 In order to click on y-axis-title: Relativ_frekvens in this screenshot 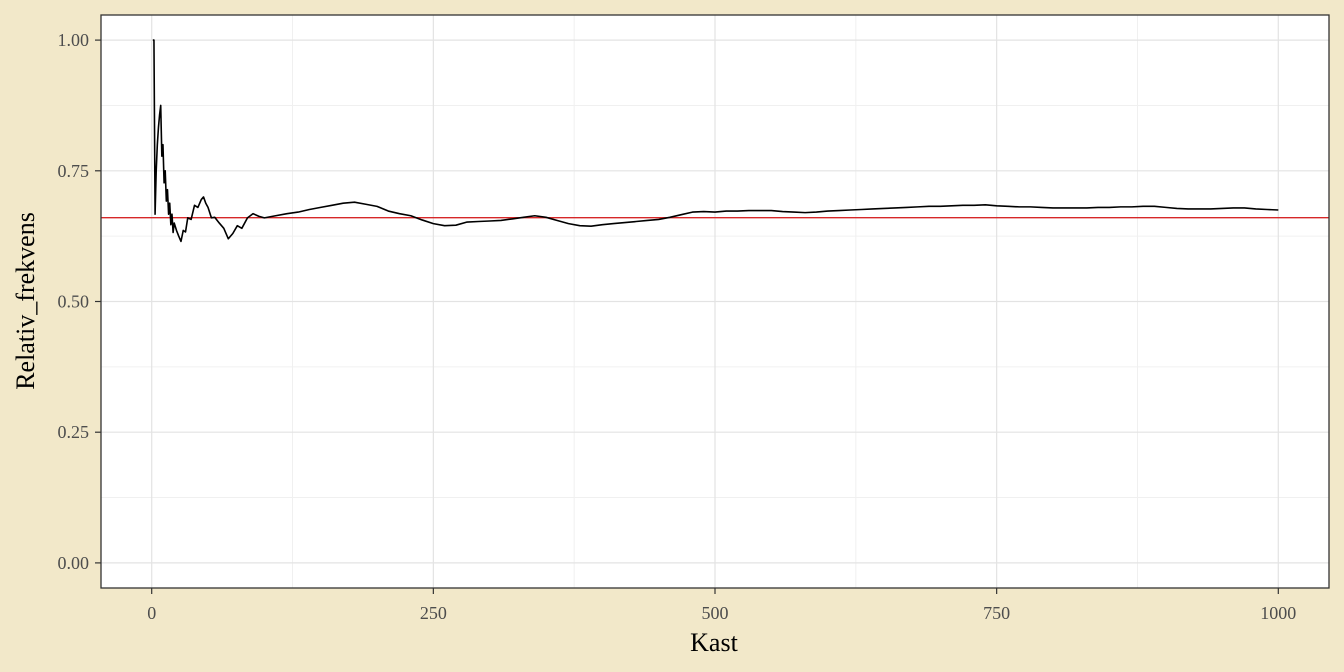, I will do `click(25, 301)`.